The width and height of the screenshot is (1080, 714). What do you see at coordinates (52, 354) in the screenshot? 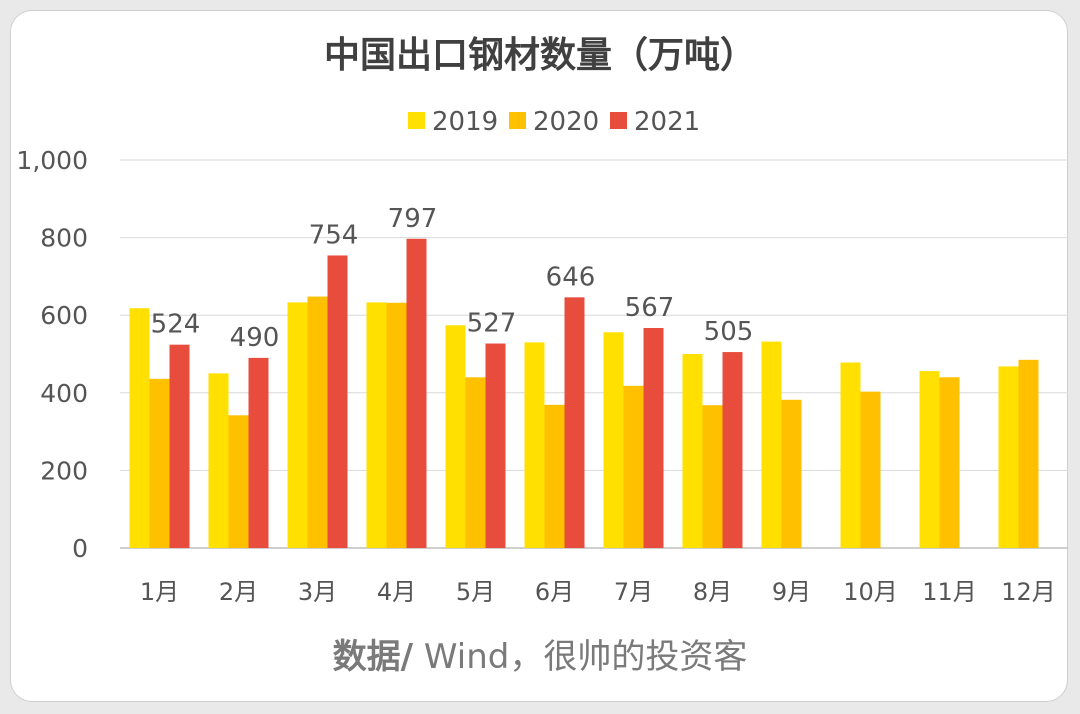
I see `y-axis-ticks: 0 200 400 600 800 1,000` at bounding box center [52, 354].